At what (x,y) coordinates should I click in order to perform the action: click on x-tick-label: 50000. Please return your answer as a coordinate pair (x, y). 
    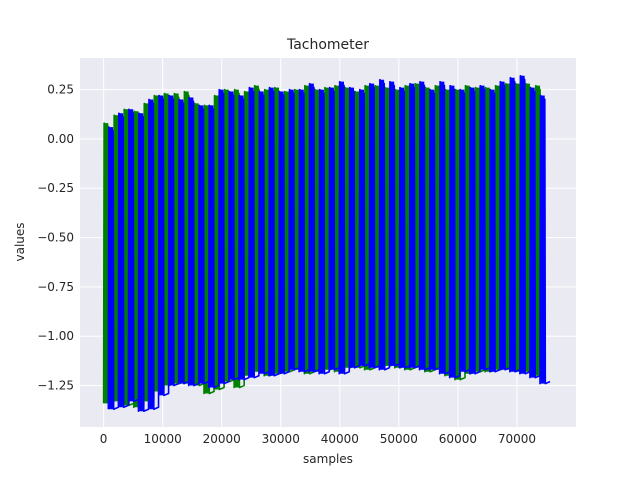
    Looking at the image, I should click on (399, 439).